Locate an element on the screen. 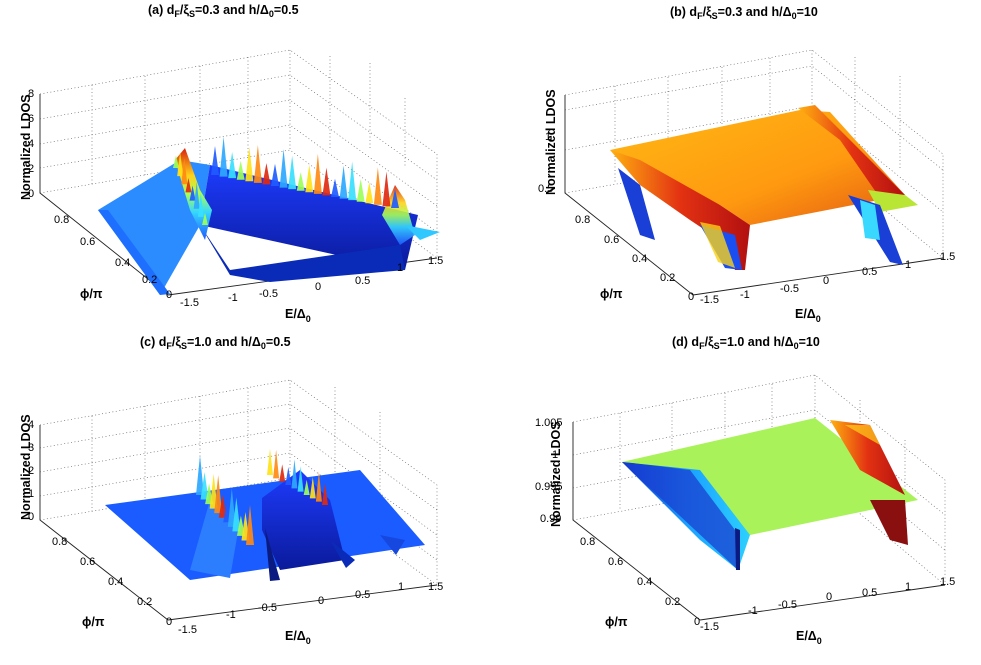 This screenshot has width=981, height=665. panel-b-zticks: 0.5 1 is located at coordinates (545, 163).